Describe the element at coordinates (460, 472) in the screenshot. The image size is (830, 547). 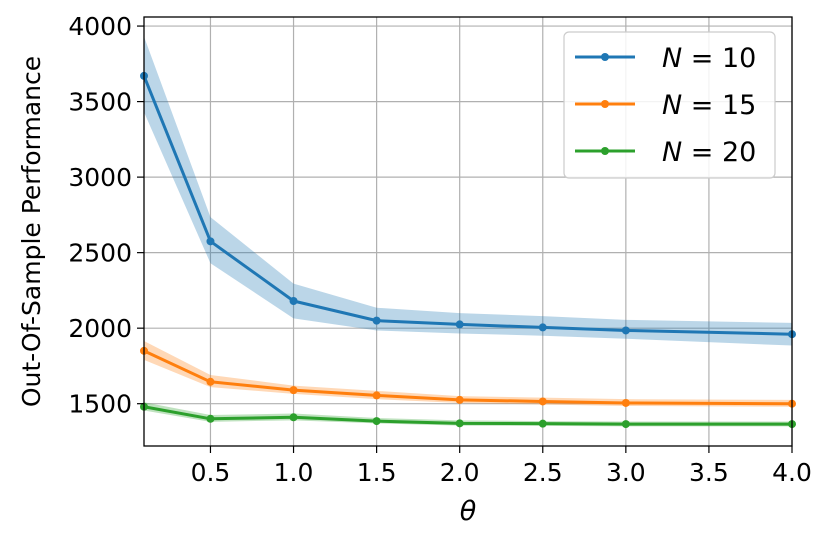
I see `x-tick-label: 2.0` at that location.